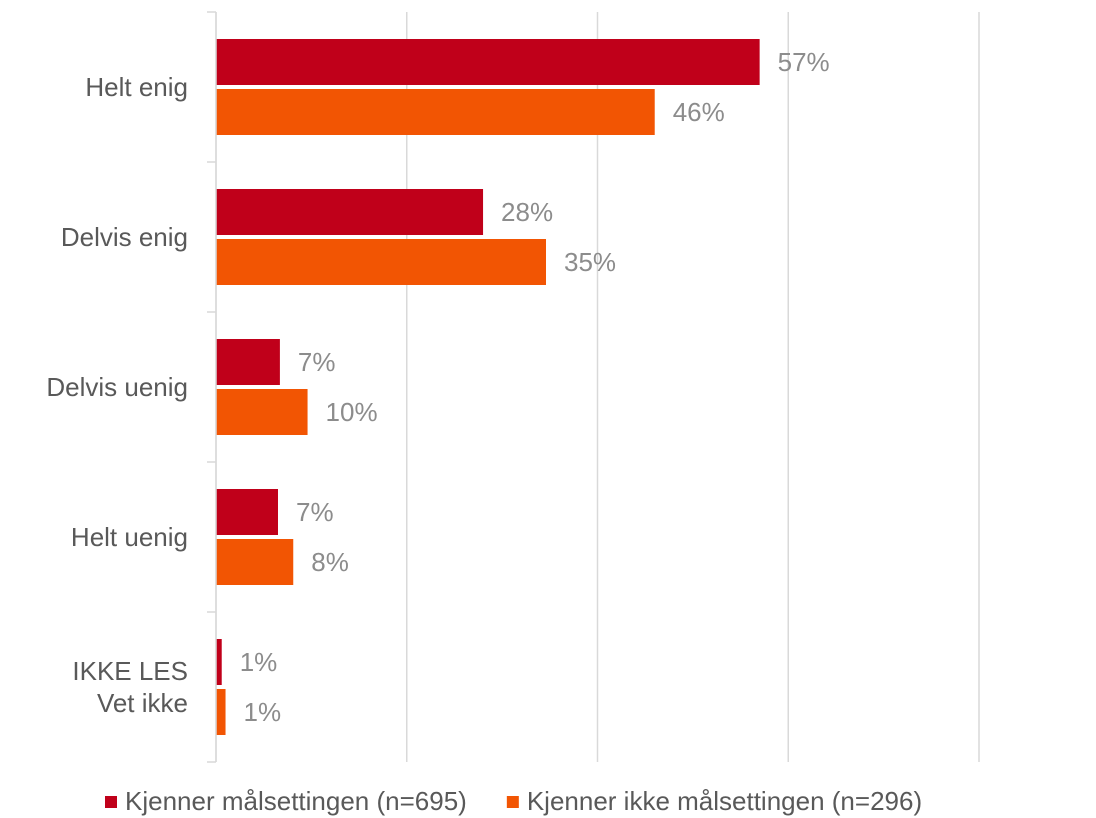  What do you see at coordinates (352, 412) in the screenshot?
I see `data-label: 10%` at bounding box center [352, 412].